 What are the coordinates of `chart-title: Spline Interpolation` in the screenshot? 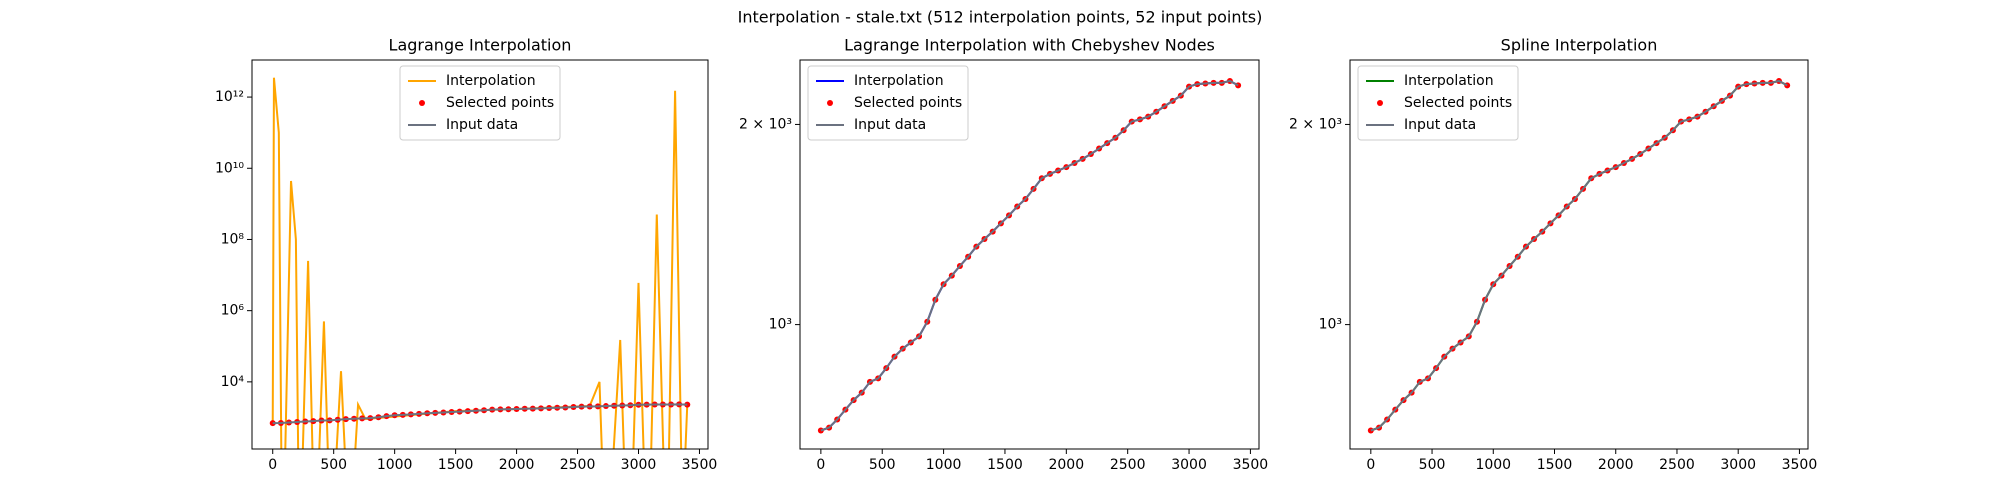 It's located at (1579, 45).